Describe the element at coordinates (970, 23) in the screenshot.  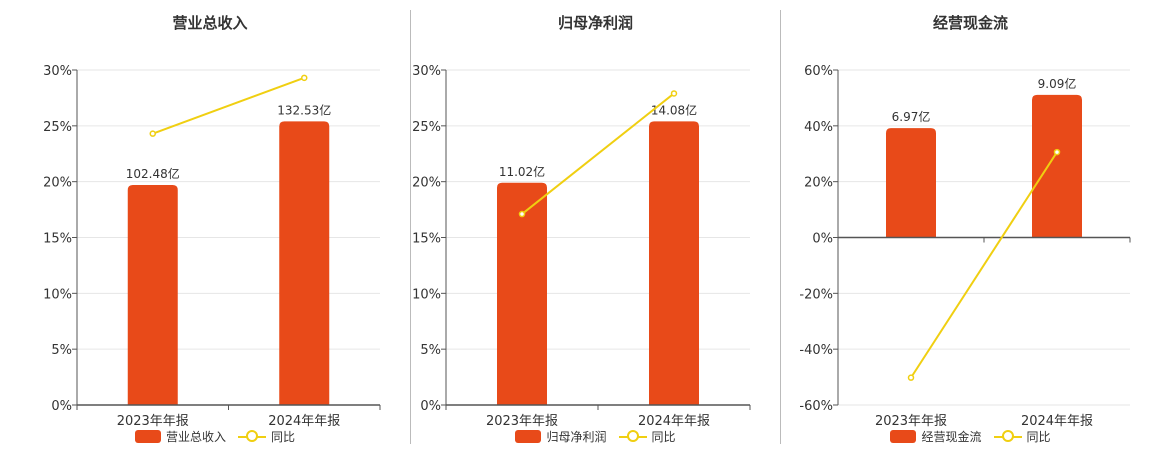
I see `chart-title: 经营现金流` at that location.